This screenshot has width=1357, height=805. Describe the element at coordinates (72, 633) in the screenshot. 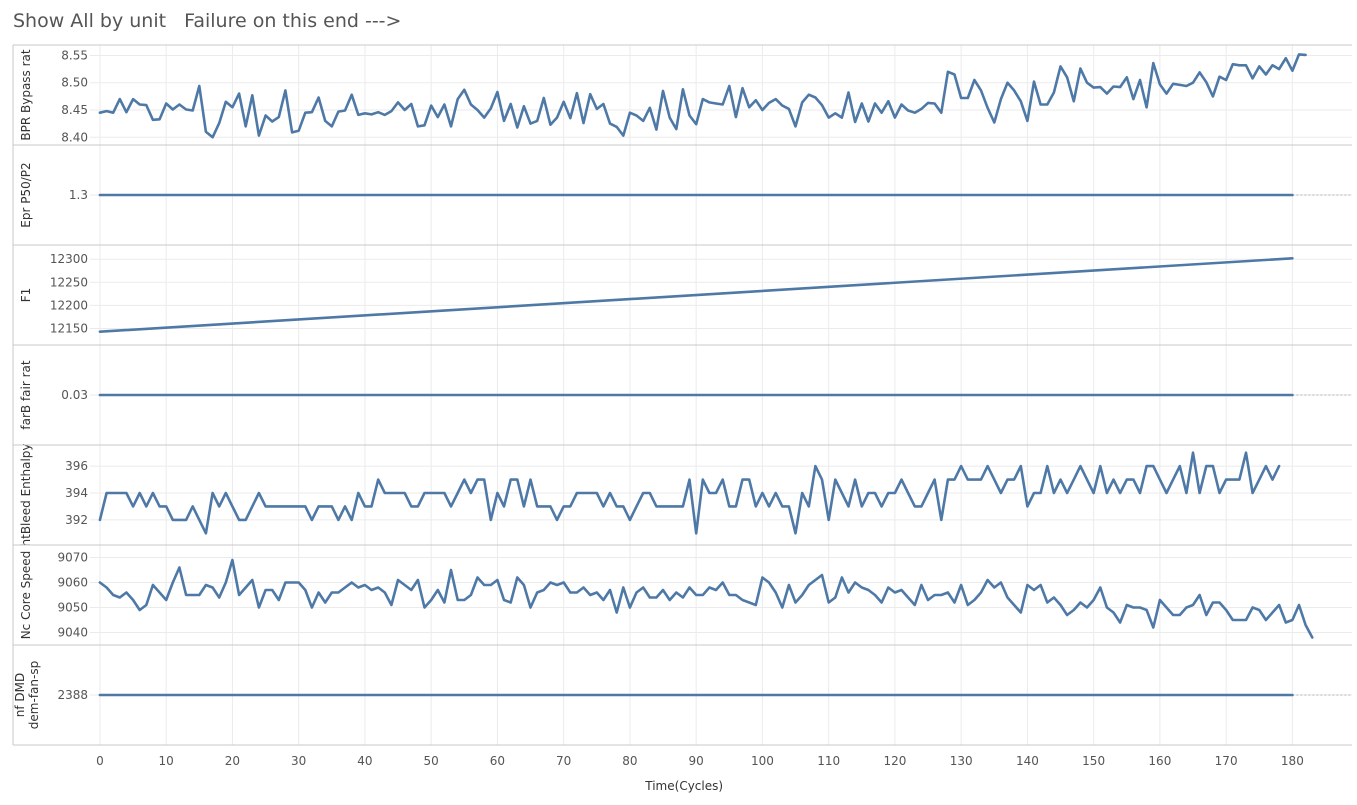

I see `y-tick-label: 9040` at that location.